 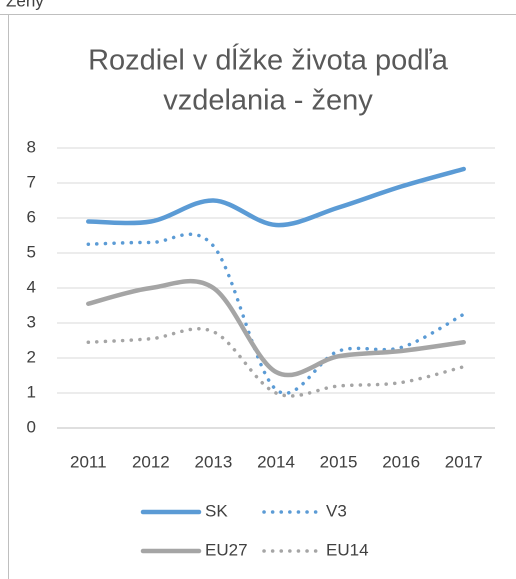 What do you see at coordinates (347, 549) in the screenshot?
I see `legend-label: EU14` at bounding box center [347, 549].